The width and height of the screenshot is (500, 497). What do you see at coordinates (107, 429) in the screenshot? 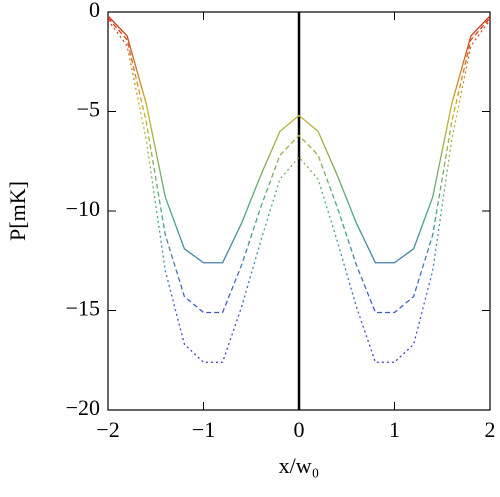
I see `x-tick-label: −2` at bounding box center [107, 429].